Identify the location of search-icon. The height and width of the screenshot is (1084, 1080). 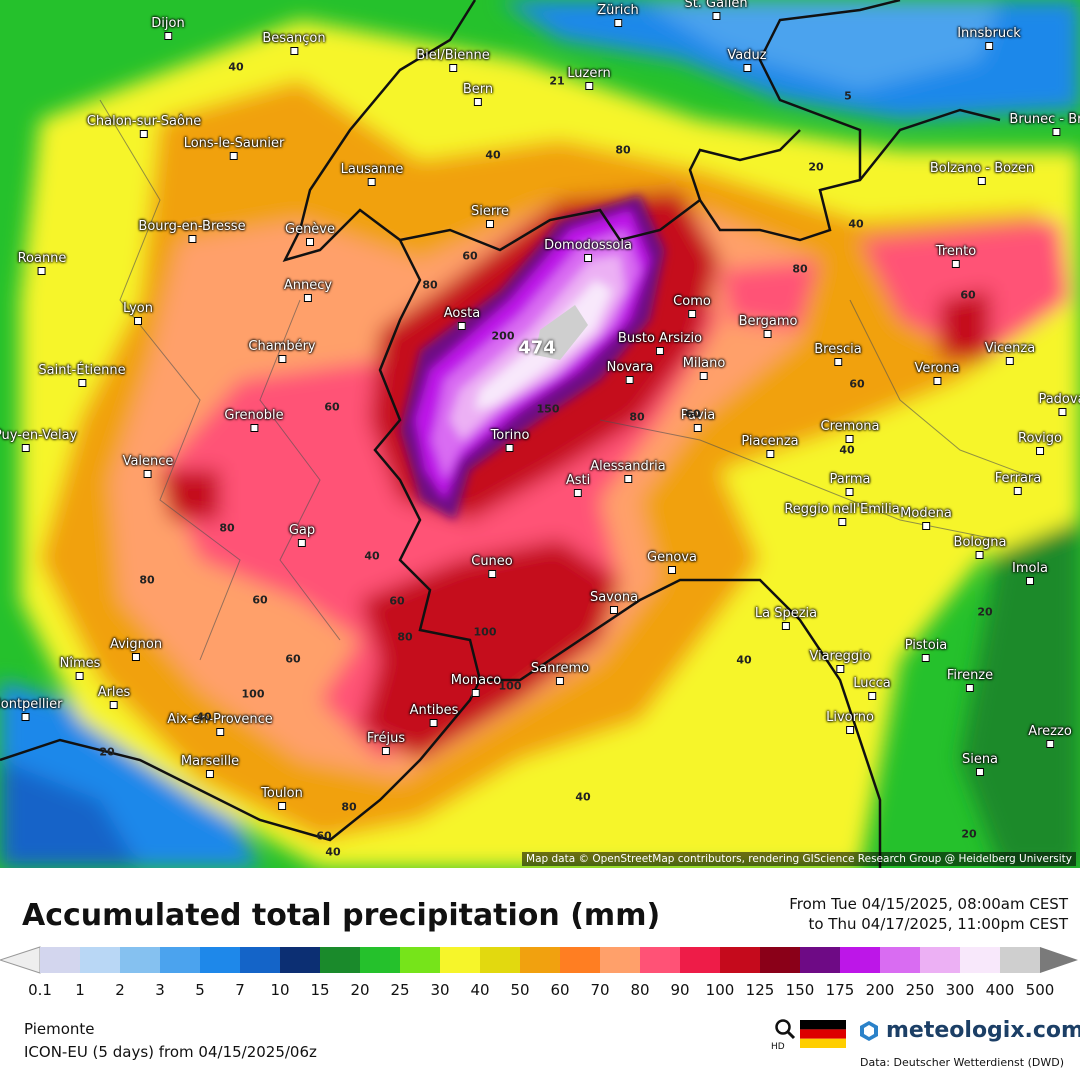
(785, 1030).